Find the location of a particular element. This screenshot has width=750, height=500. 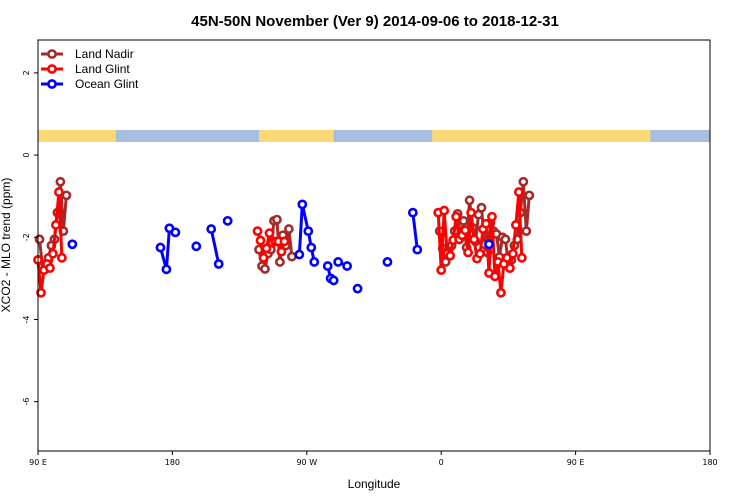

y-tick-label: -6 is located at coordinates (26, 402).